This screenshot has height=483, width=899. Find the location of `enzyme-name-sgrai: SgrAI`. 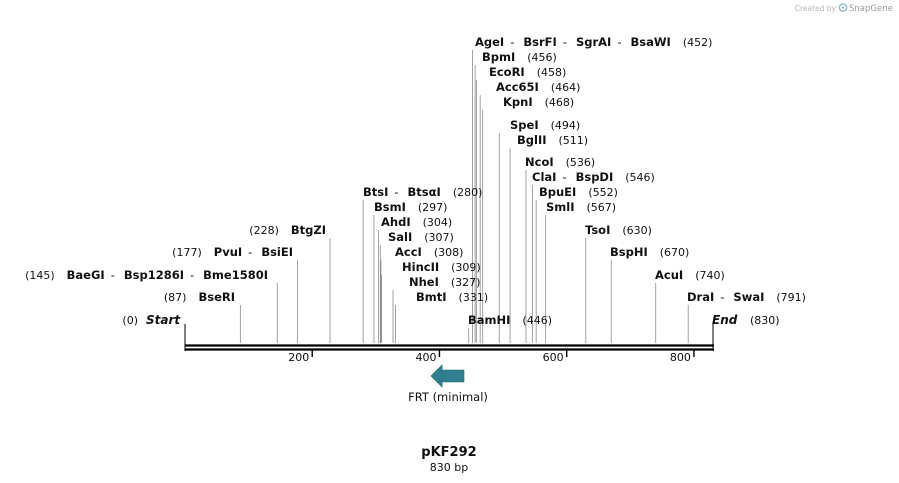

enzyme-name-sgrai: SgrAI is located at coordinates (593, 42).